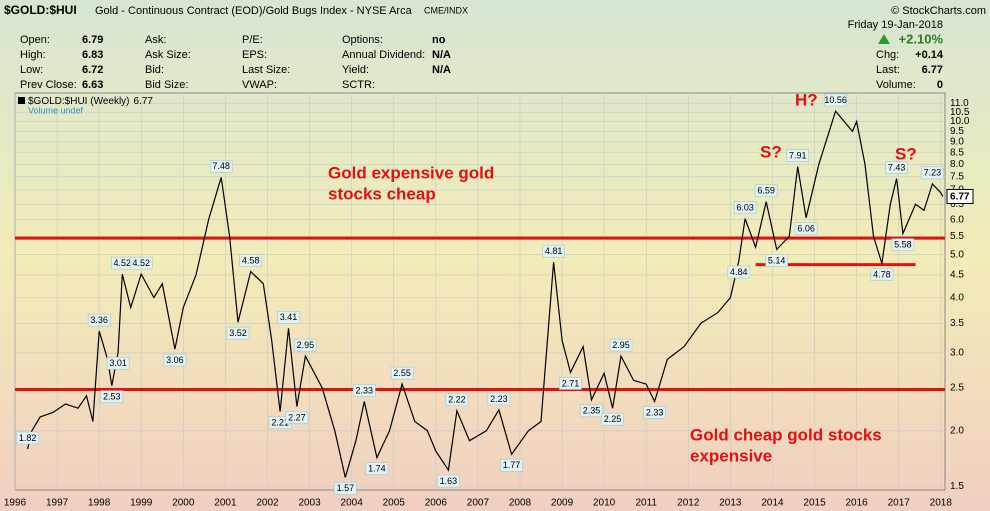  Describe the element at coordinates (31, 70) in the screenshot. I see `field-label: Low:` at that location.